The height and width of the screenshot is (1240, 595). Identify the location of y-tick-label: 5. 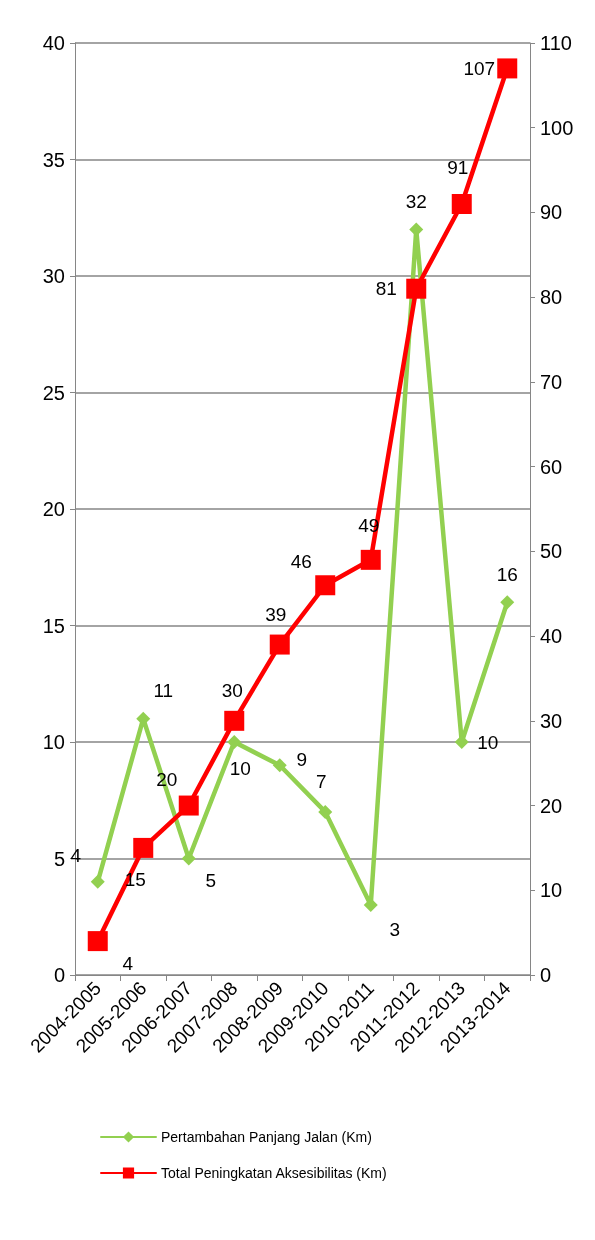
(59, 858).